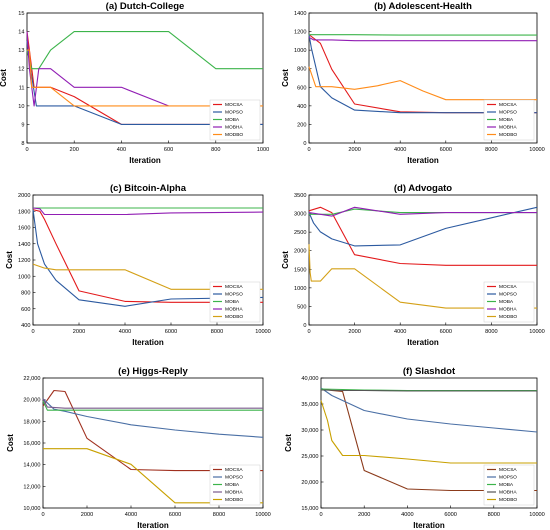 This screenshot has height=530, width=550. I want to click on series-line-mocsa, so click(147, 256).